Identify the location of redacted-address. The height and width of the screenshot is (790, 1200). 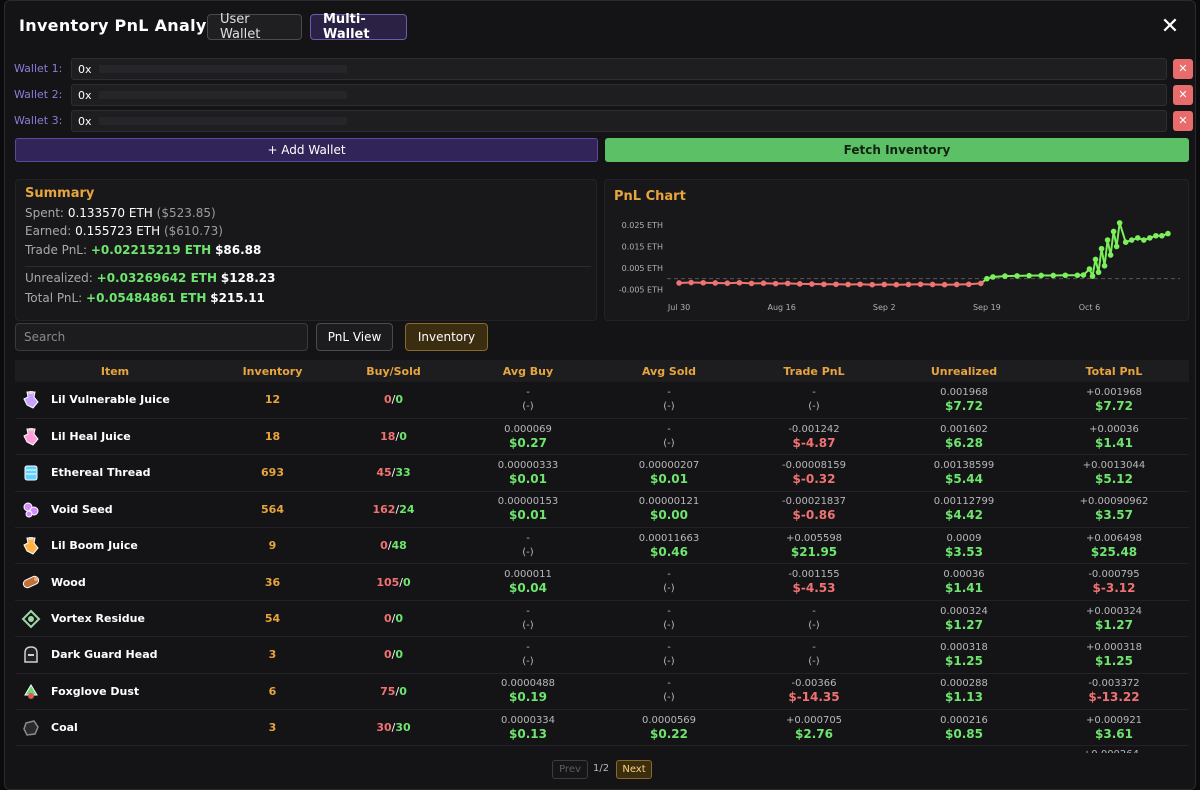
(223, 121).